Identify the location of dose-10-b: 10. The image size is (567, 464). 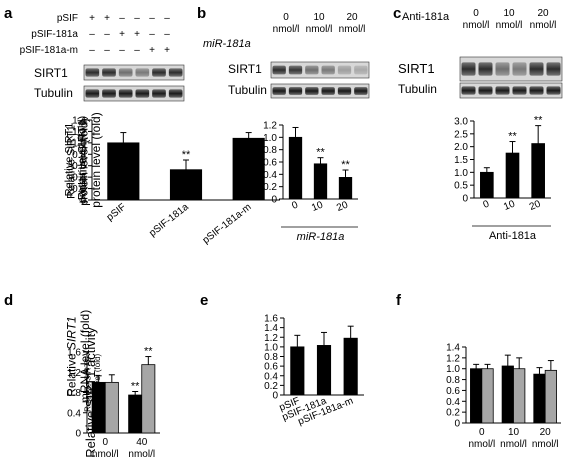
(319, 17).